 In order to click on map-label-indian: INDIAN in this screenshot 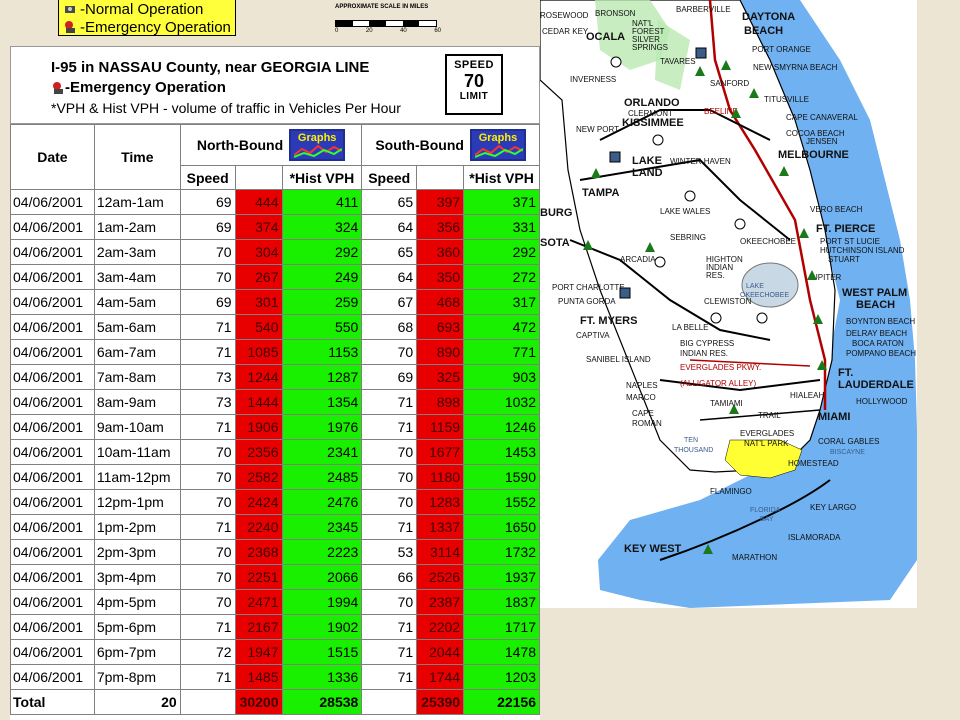, I will do `click(719, 267)`.